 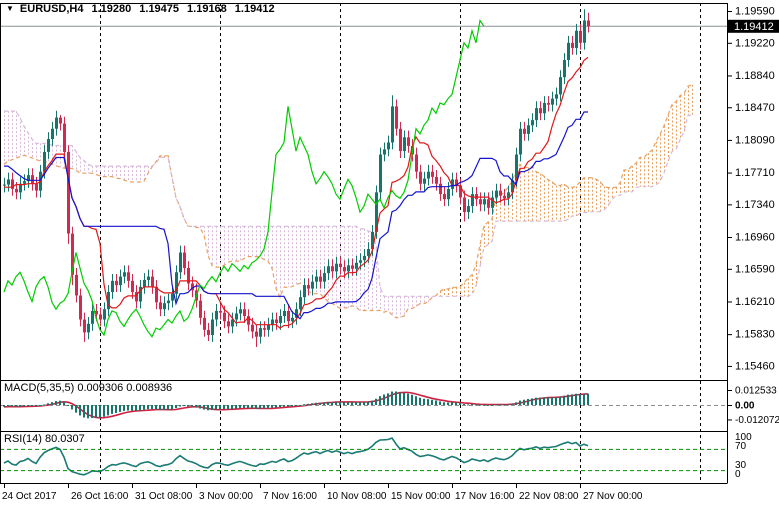 I want to click on price-axis-label: 1.18090, so click(x=755, y=140).